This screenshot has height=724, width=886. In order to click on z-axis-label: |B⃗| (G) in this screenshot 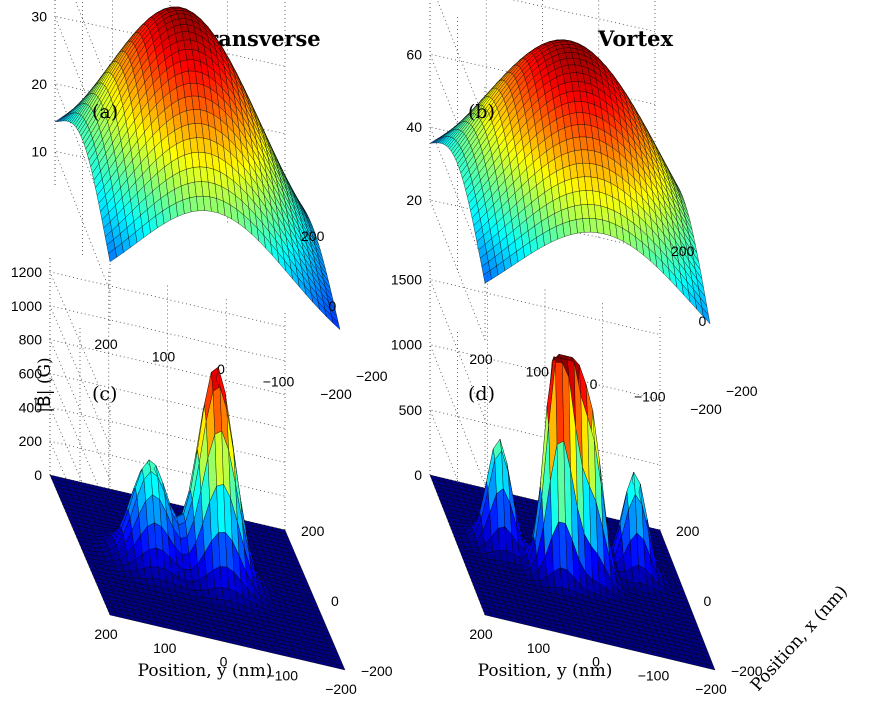, I will do `click(44, 384)`.